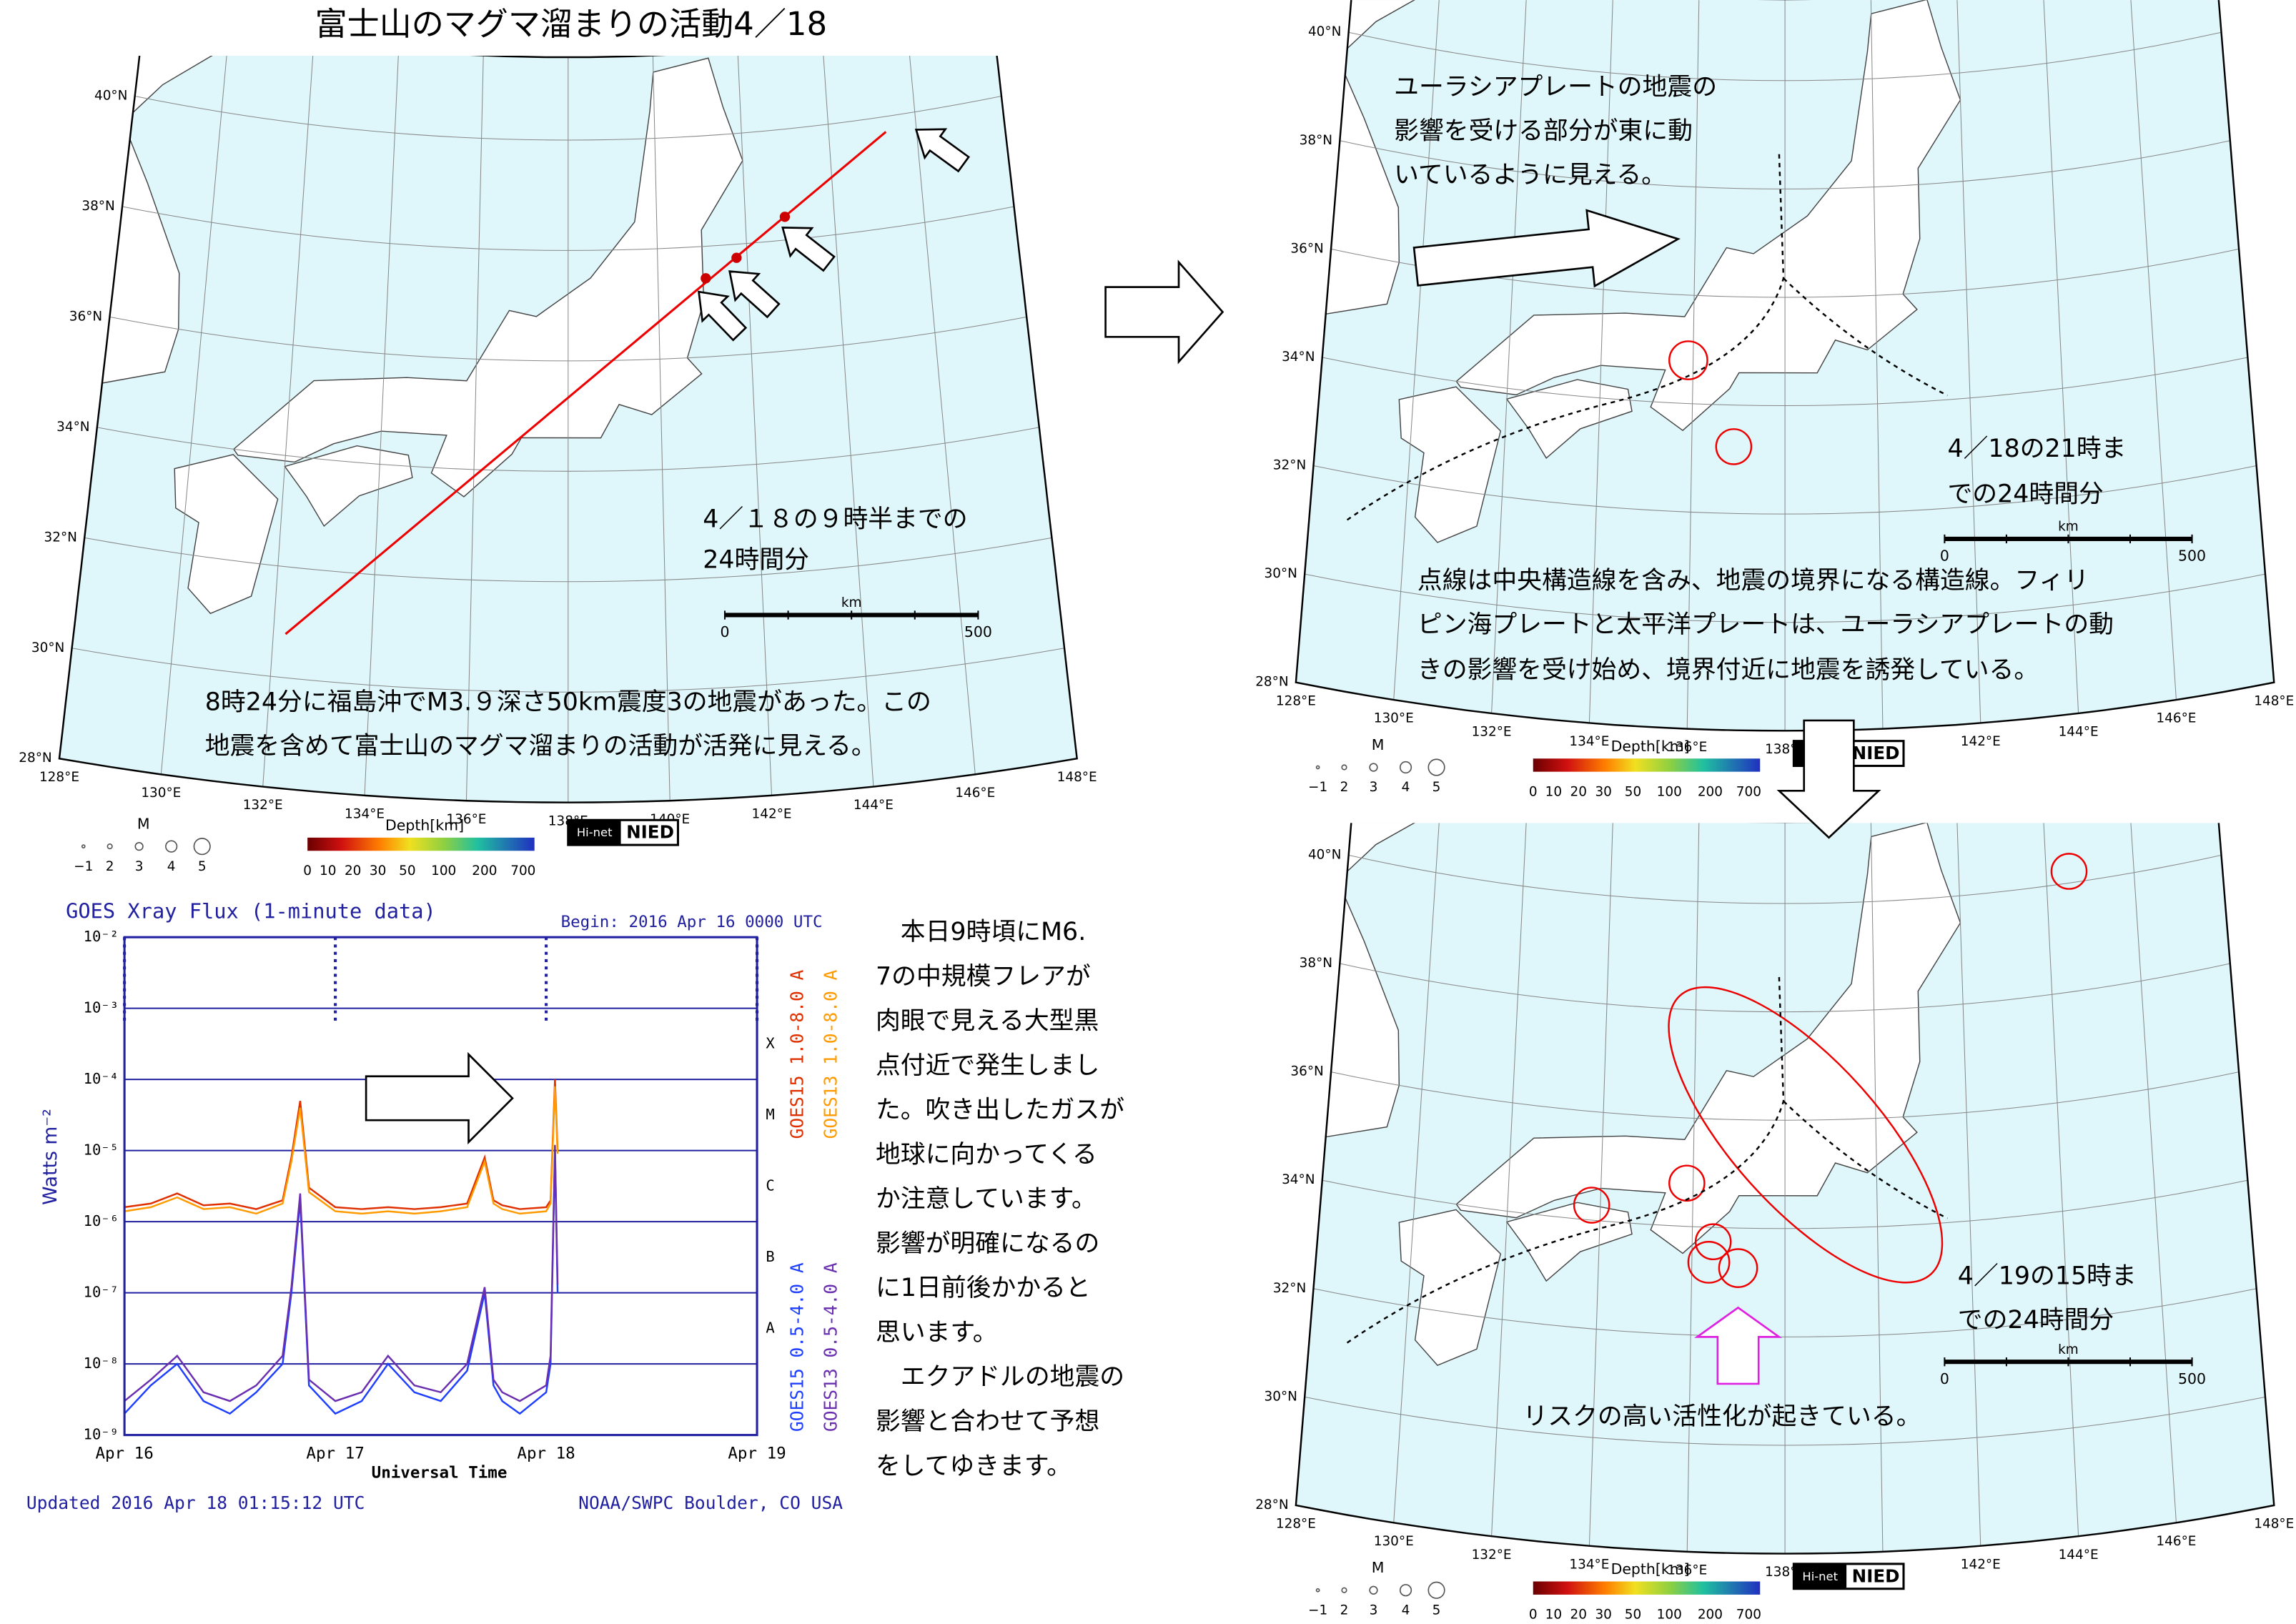  Describe the element at coordinates (1876, 1575) in the screenshot. I see `logo-nied: NIED` at that location.